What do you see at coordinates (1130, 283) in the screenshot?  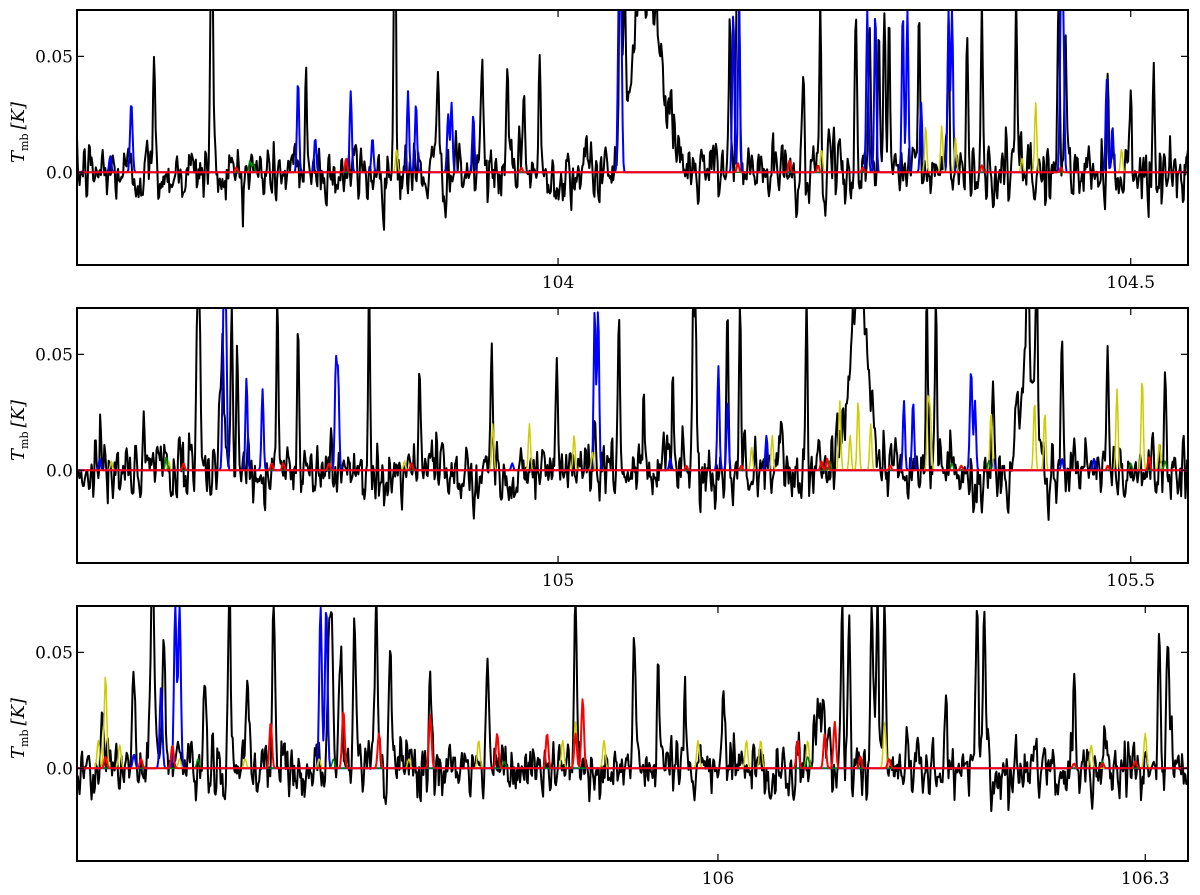 I see `xtick-label: 104.5` at bounding box center [1130, 283].